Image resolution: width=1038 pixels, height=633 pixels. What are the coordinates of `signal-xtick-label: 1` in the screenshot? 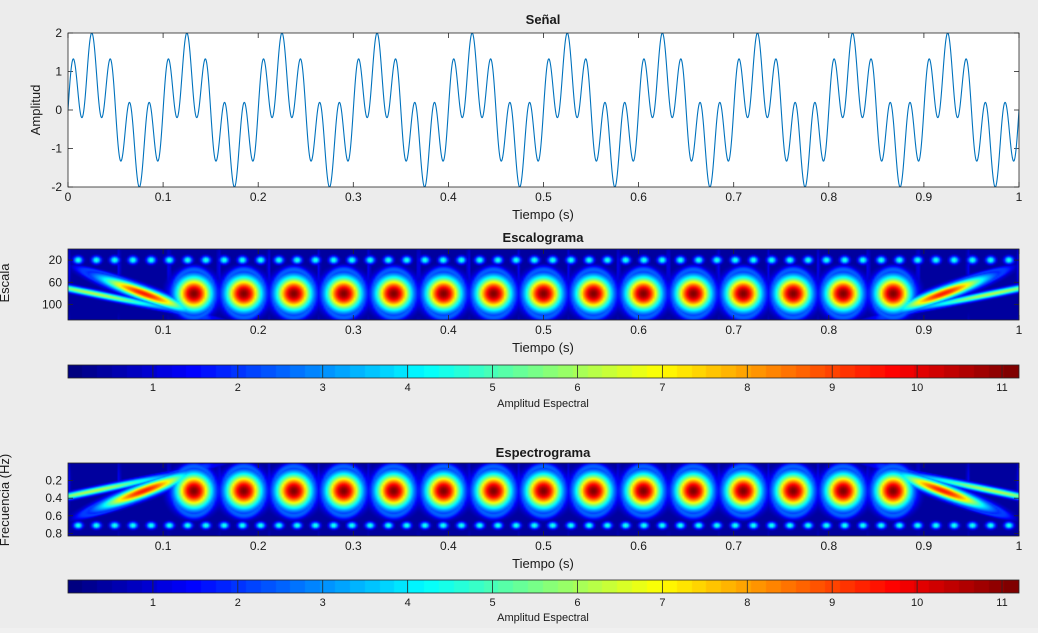 It's located at (1019, 197).